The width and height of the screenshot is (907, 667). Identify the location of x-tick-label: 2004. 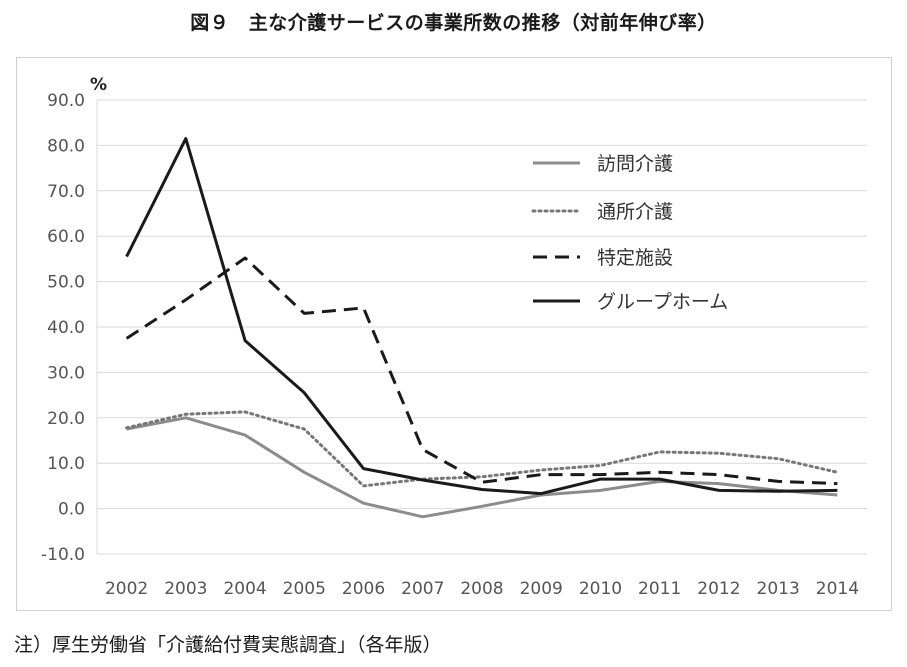
(244, 589).